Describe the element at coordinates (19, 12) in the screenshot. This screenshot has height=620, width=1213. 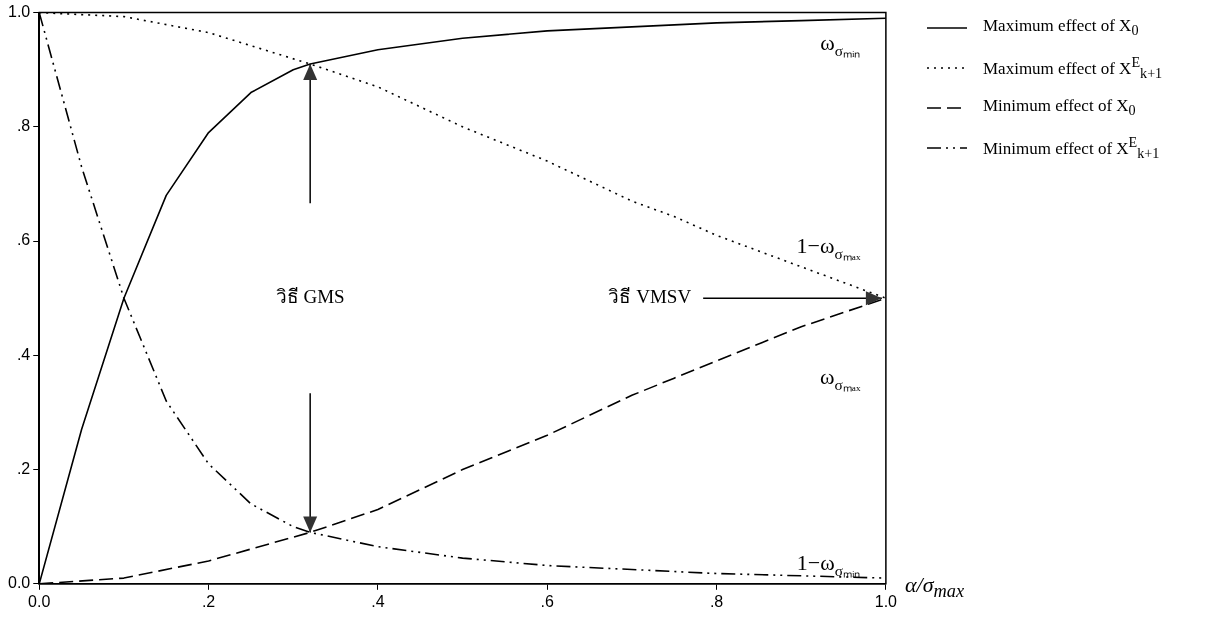
I see `y-tick-label: 1.0` at that location.